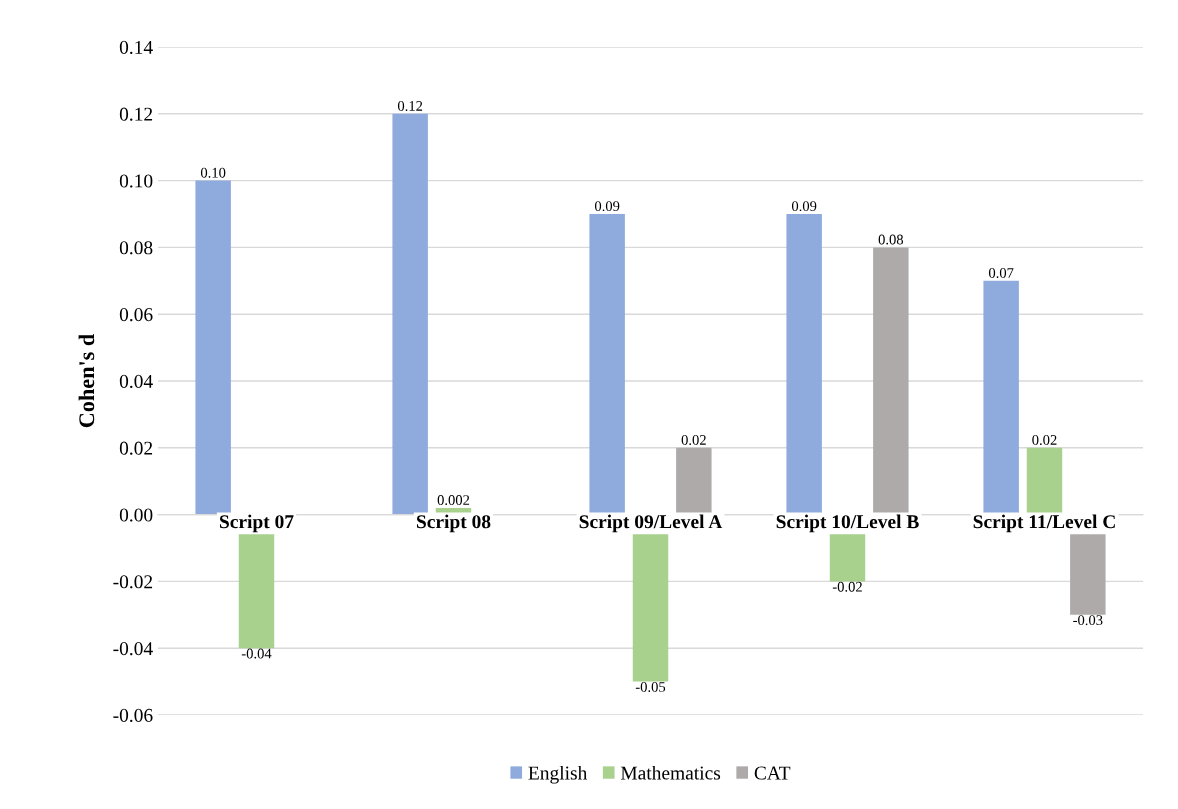 The image size is (1178, 809). Describe the element at coordinates (256, 653) in the screenshot. I see `data-label: -0.04` at that location.